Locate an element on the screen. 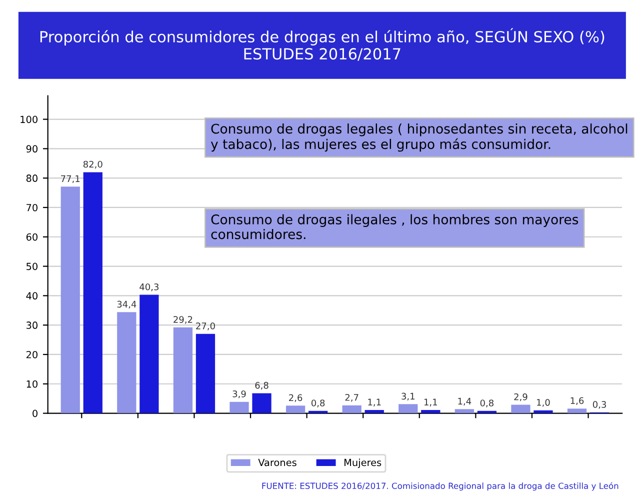 The width and height of the screenshot is (638, 504). y-tick-label: 80 is located at coordinates (32, 178).